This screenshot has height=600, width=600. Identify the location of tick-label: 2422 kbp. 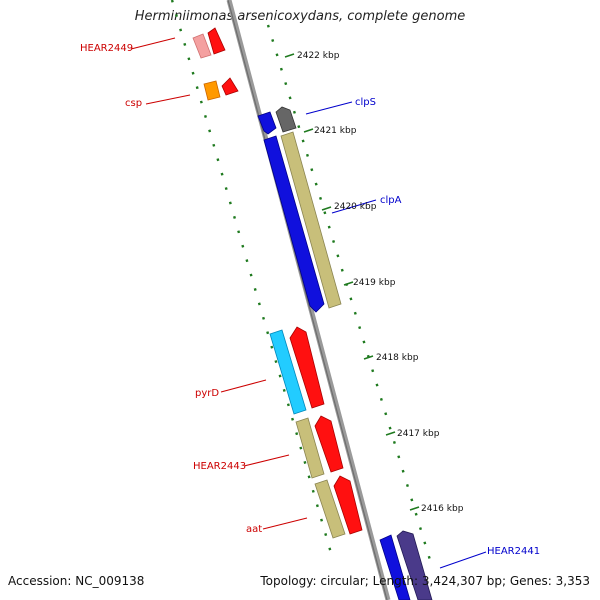
(318, 56).